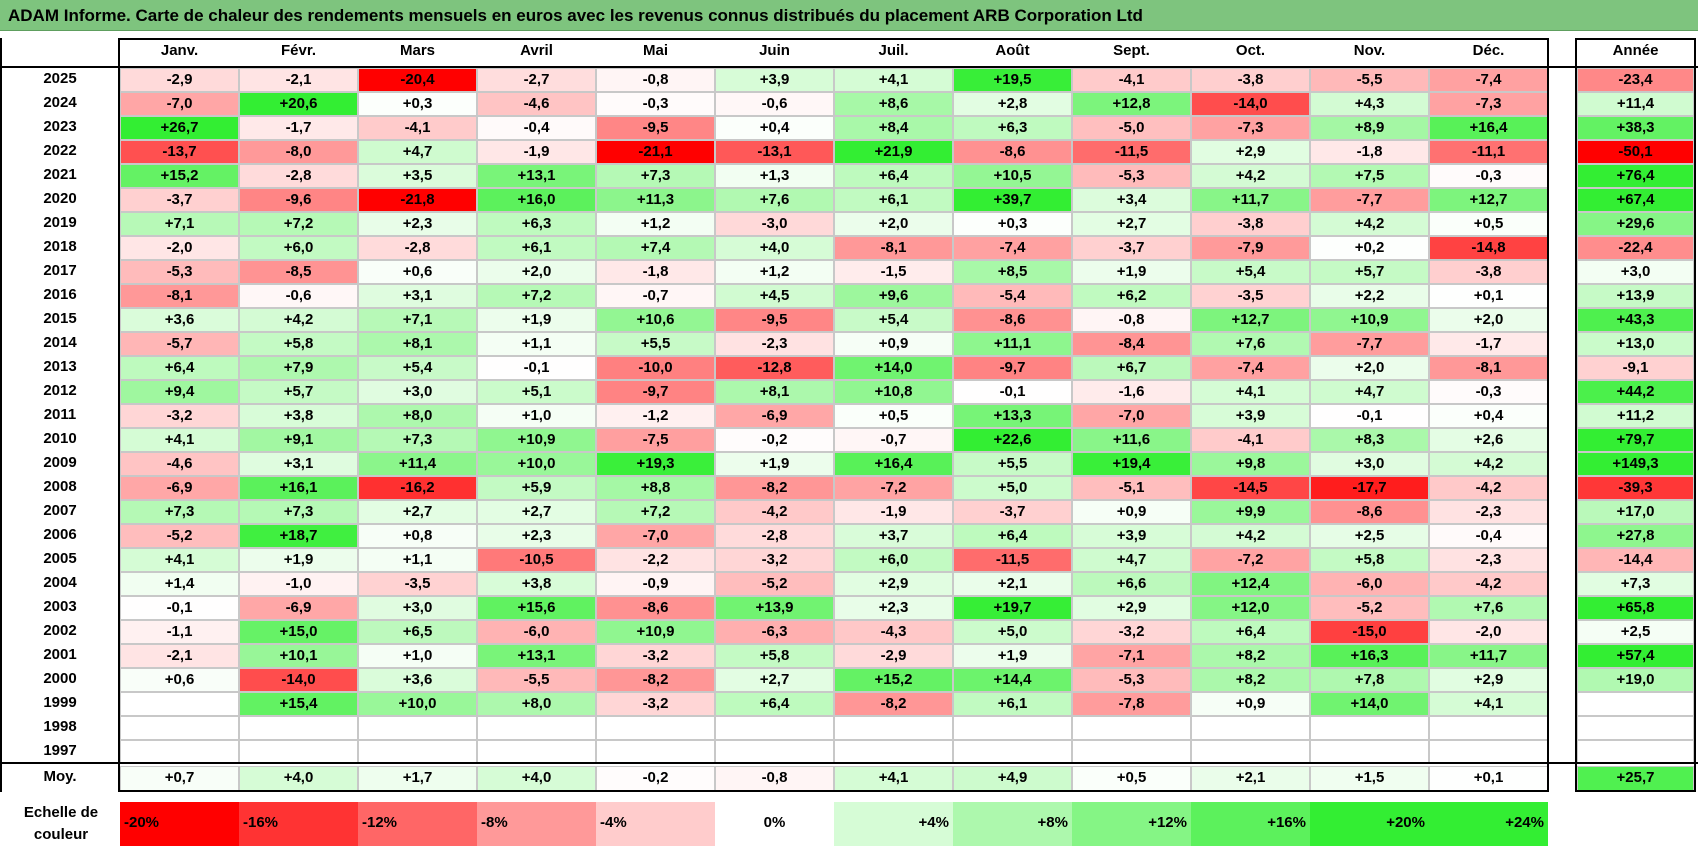  What do you see at coordinates (1369, 656) in the screenshot?
I see `heatmap-cell: +16,3` at bounding box center [1369, 656].